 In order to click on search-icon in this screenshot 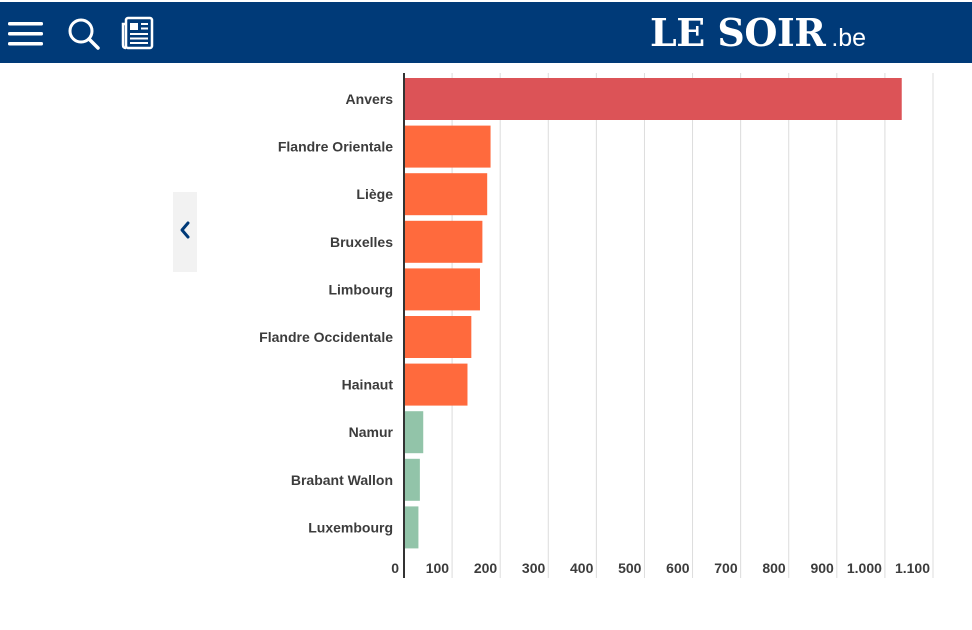, I will do `click(84, 33)`.